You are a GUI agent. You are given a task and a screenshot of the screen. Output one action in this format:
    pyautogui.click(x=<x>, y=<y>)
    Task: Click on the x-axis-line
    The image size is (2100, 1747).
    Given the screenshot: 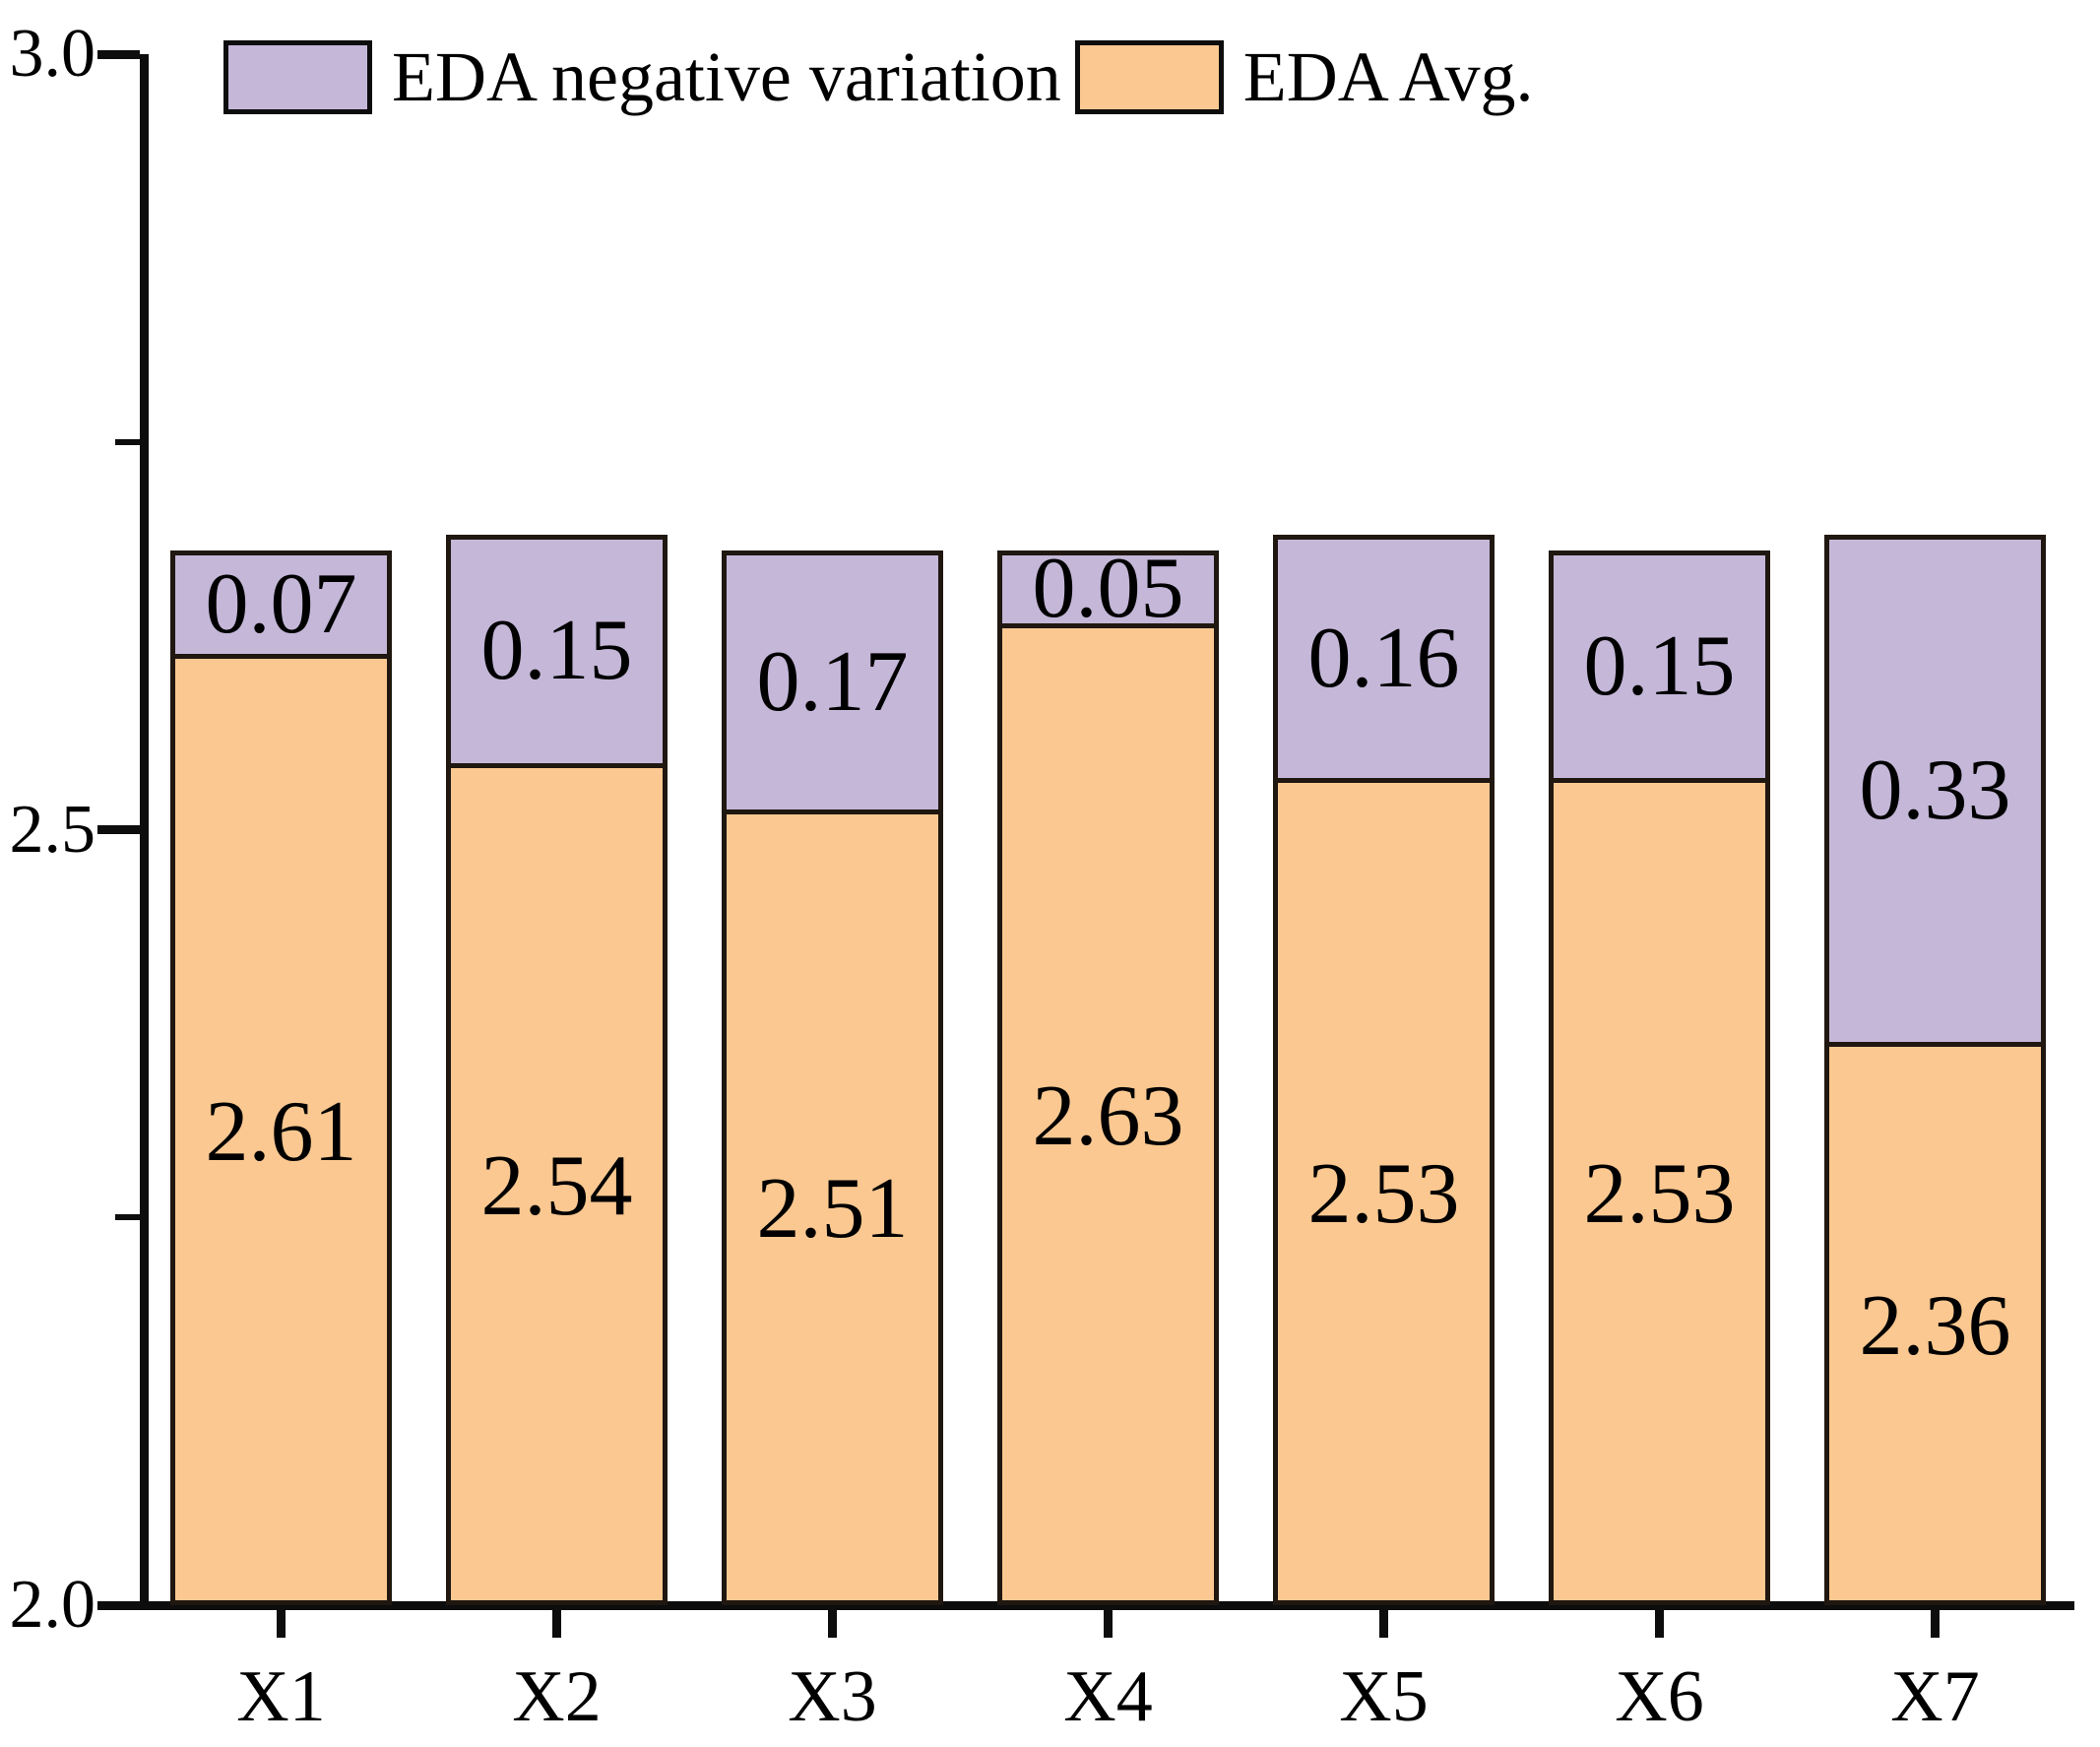 What is the action you would take?
    pyautogui.click(x=1107, y=1605)
    